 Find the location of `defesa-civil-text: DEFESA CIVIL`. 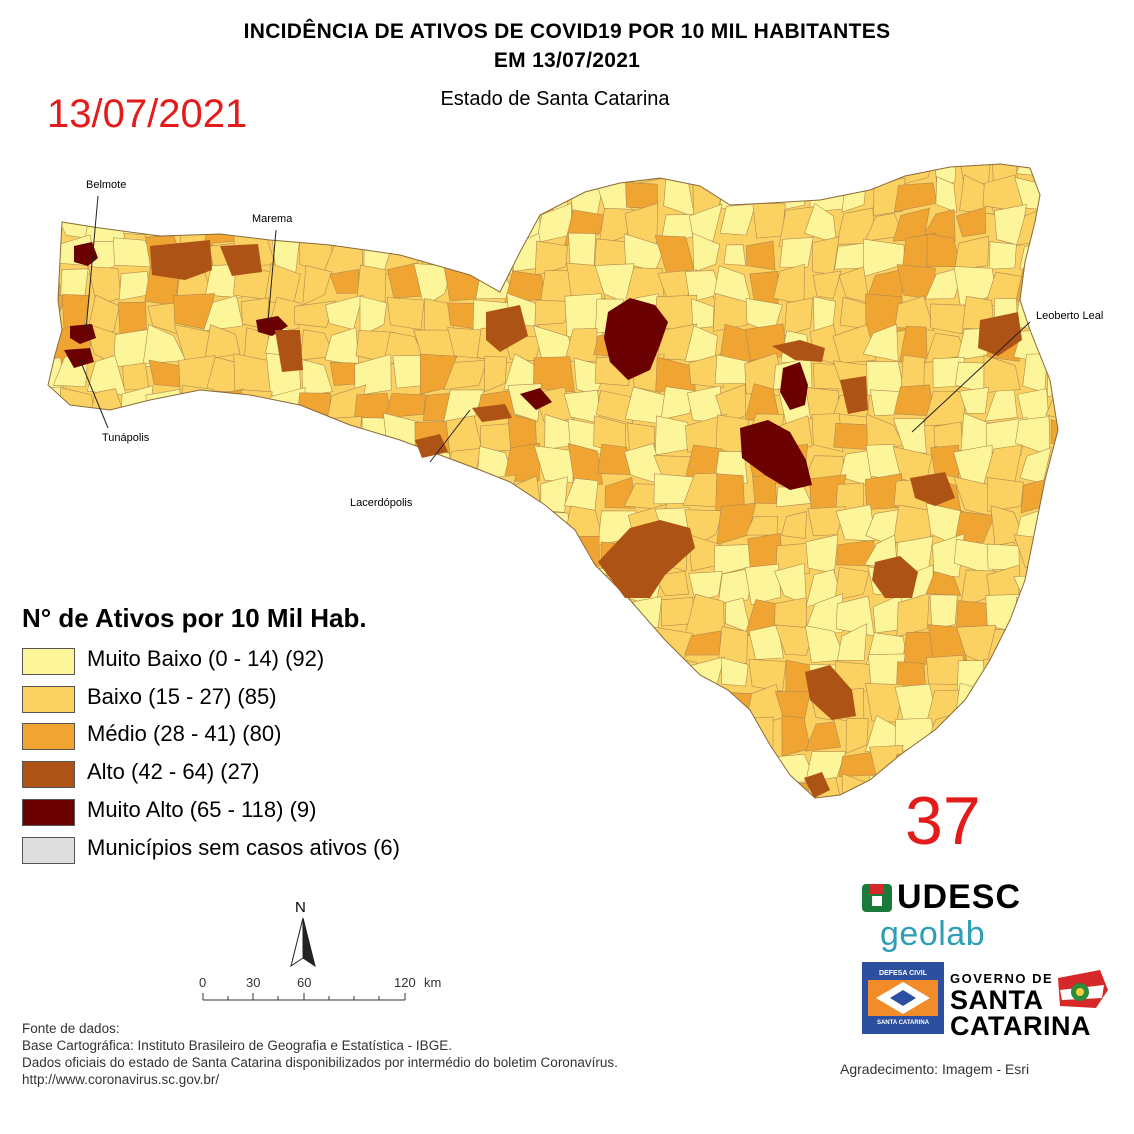

defesa-civil-text: DEFESA CIVIL is located at coordinates (903, 973).